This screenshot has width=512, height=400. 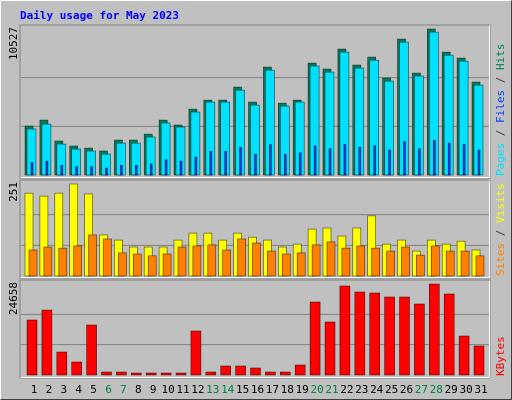 I want to click on y-tick-label: 251, so click(x=13, y=192).